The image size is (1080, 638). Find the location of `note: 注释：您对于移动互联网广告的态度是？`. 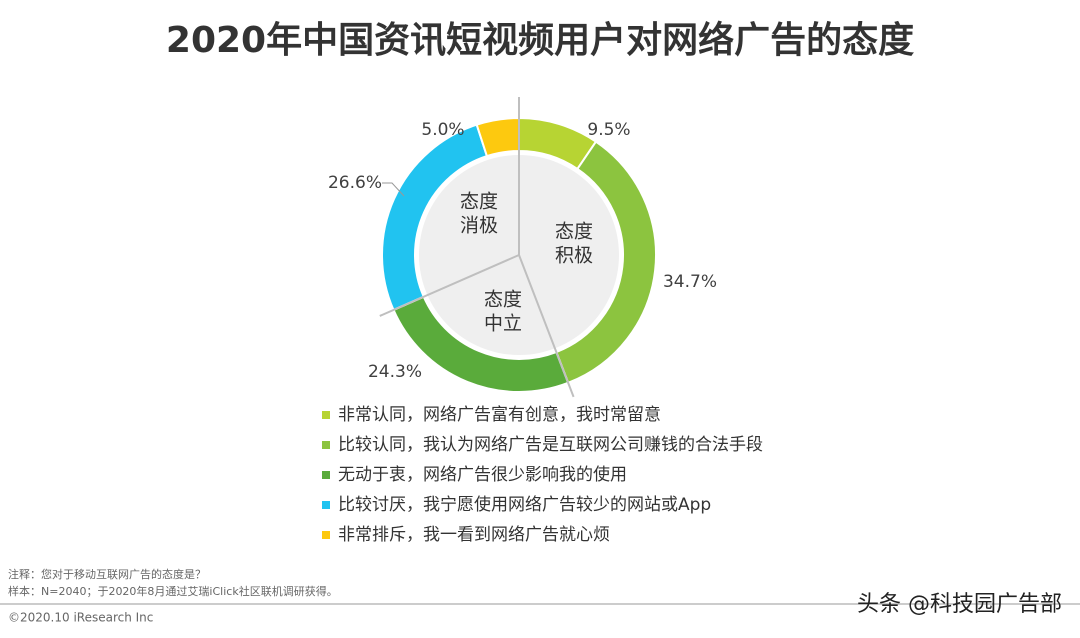

note: 注释：您对于移动互联网广告的态度是？ is located at coordinates (107, 574).